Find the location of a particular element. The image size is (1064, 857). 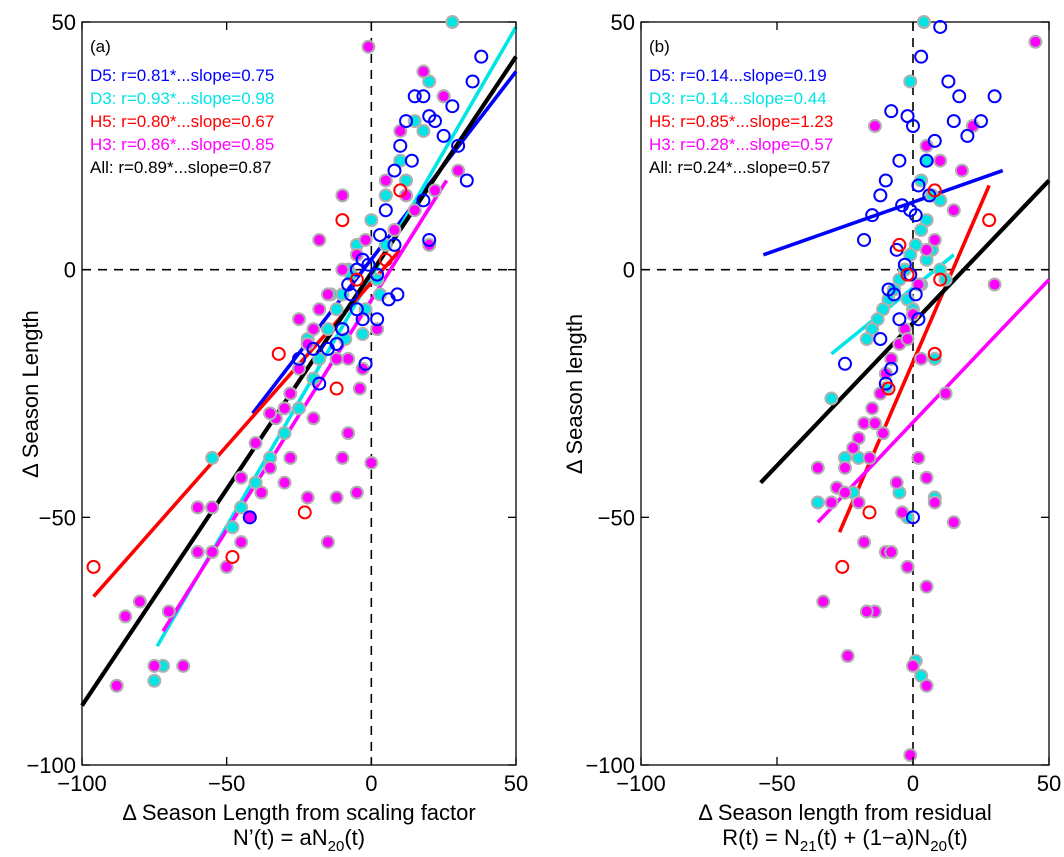

y-tick-label: 0 is located at coordinates (629, 270).